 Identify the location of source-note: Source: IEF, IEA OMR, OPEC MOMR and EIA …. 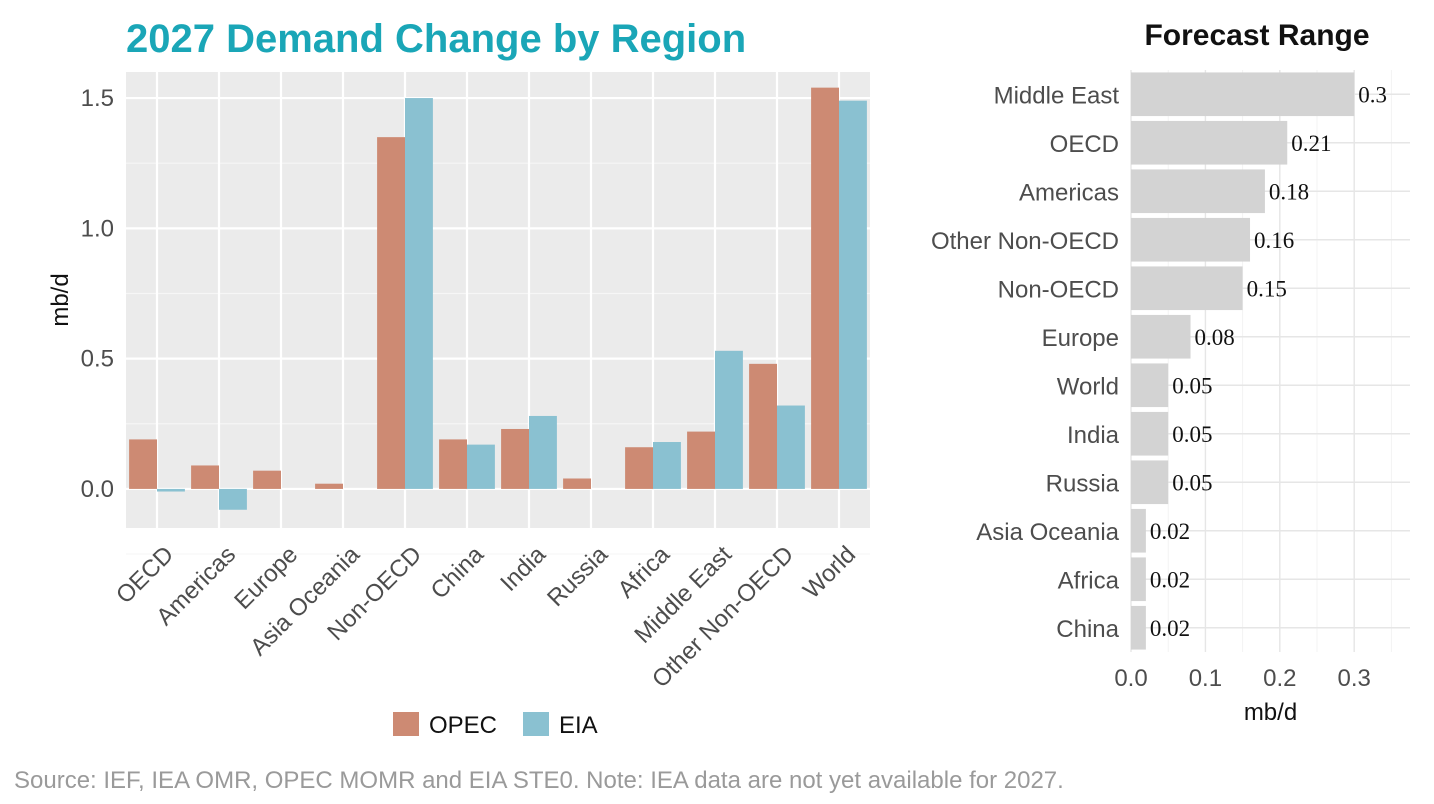
(539, 780).